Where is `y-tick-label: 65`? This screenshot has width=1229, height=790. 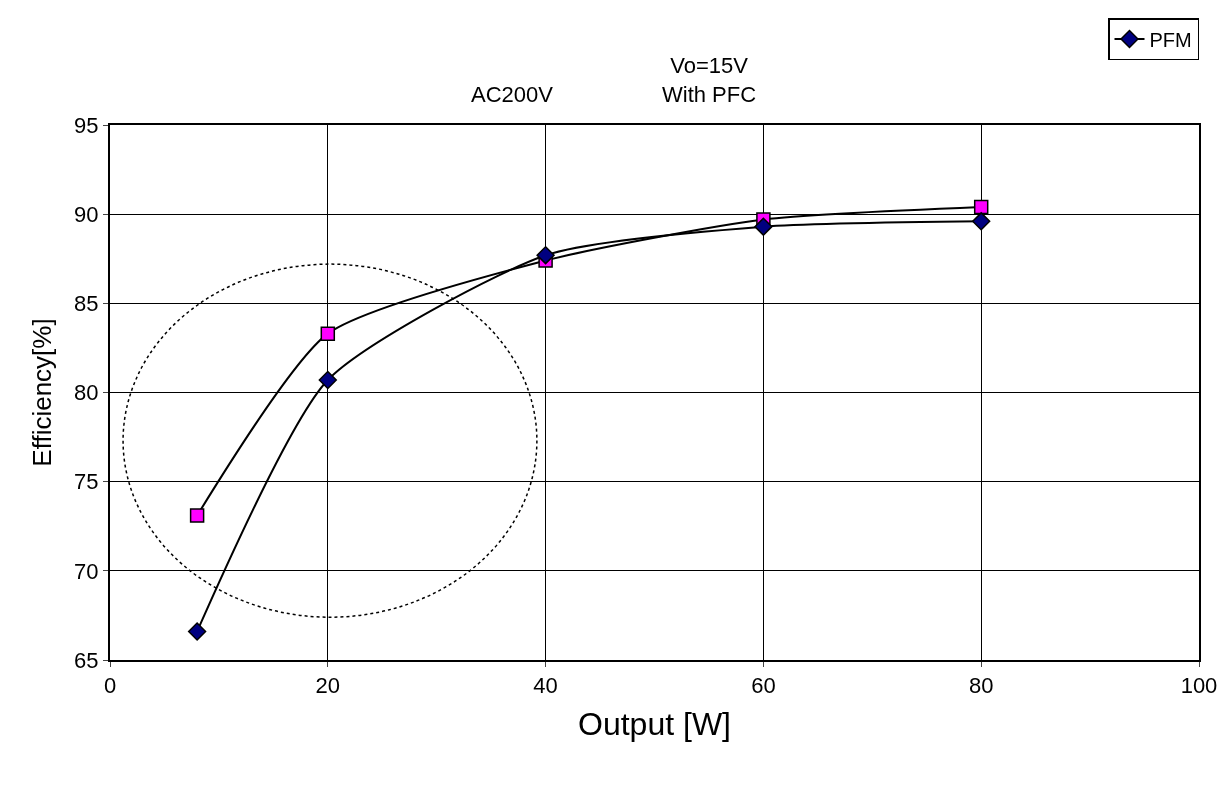 y-tick-label: 65 is located at coordinates (86, 660).